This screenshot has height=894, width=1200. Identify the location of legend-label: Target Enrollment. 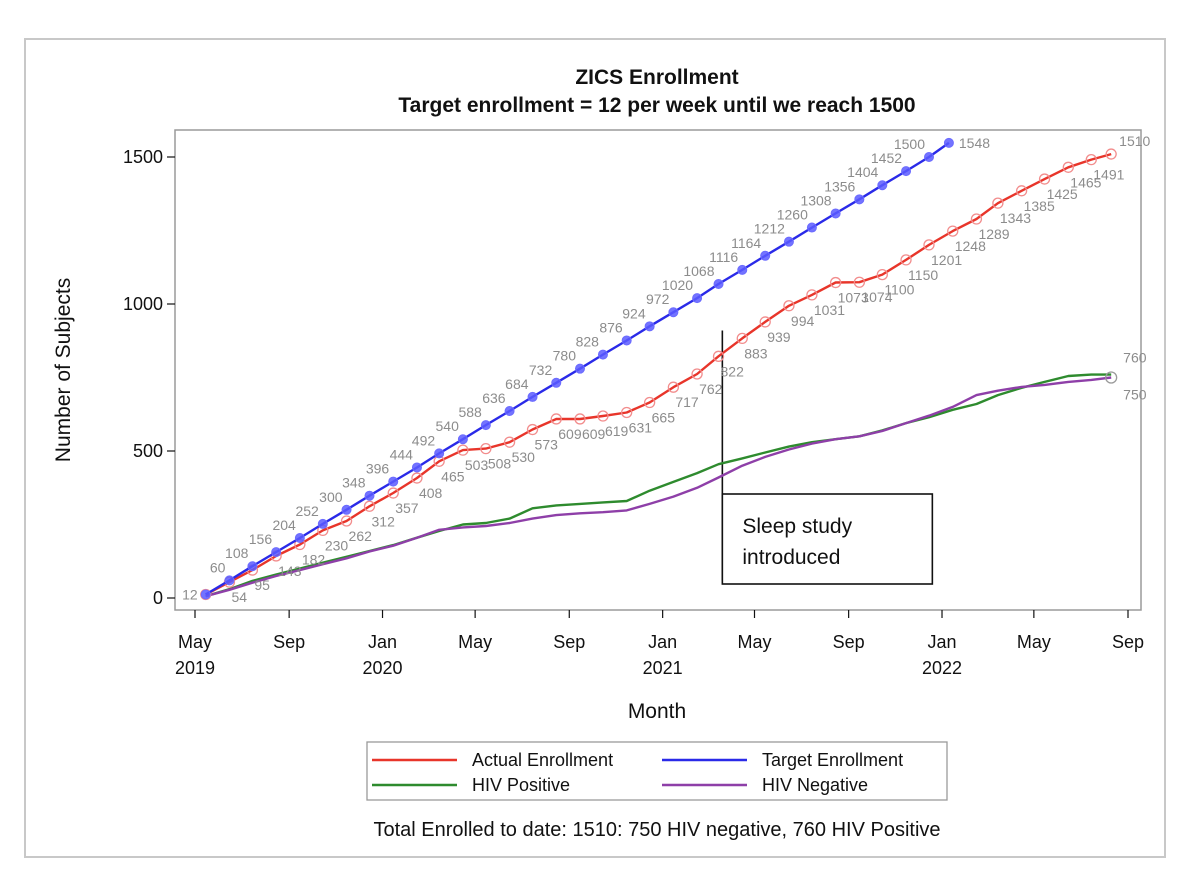
(832, 760).